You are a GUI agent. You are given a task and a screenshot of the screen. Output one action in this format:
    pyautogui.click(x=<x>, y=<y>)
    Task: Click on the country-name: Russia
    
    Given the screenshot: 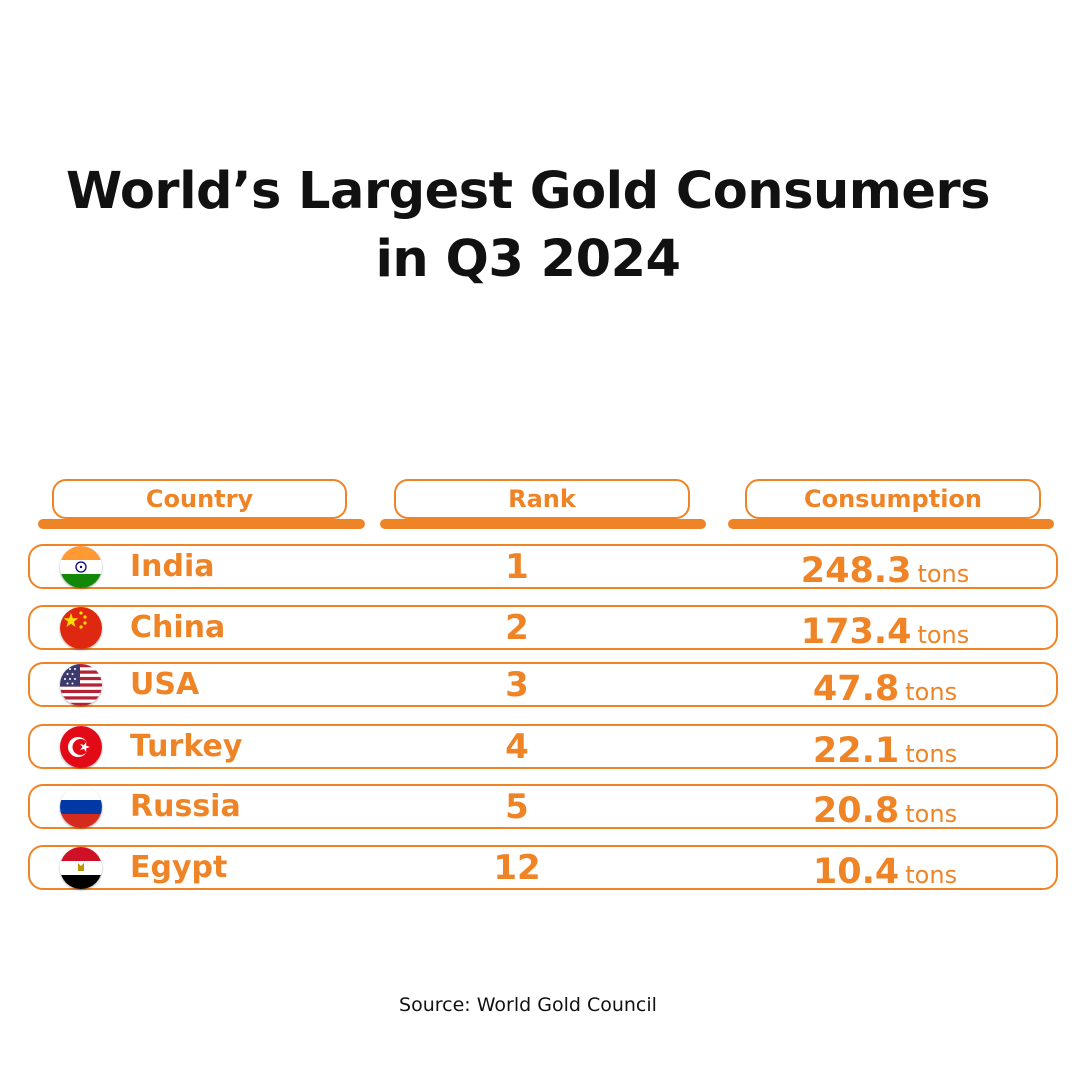 What is the action you would take?
    pyautogui.click(x=185, y=806)
    